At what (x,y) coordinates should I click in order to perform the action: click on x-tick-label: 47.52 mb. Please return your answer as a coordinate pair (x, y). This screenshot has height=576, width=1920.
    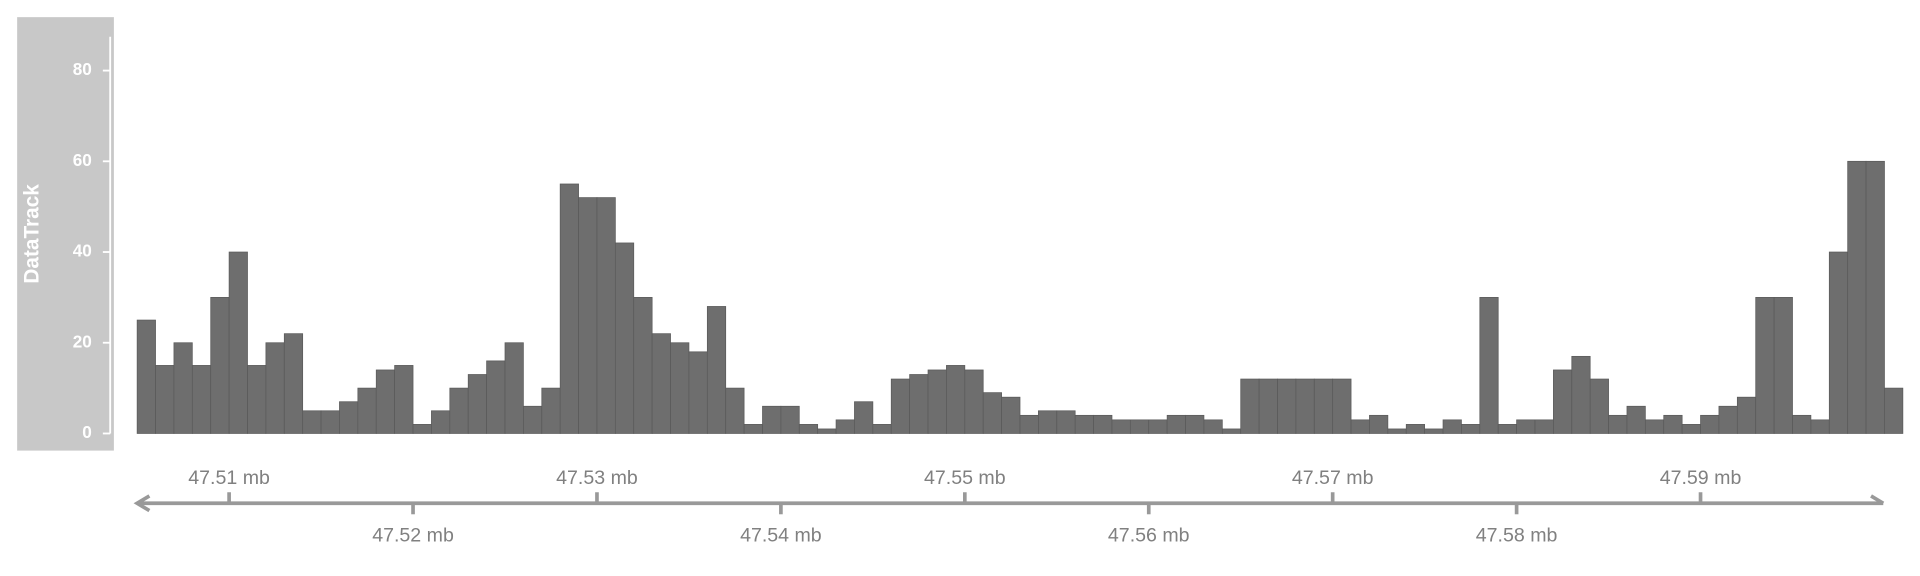
    Looking at the image, I should click on (413, 535).